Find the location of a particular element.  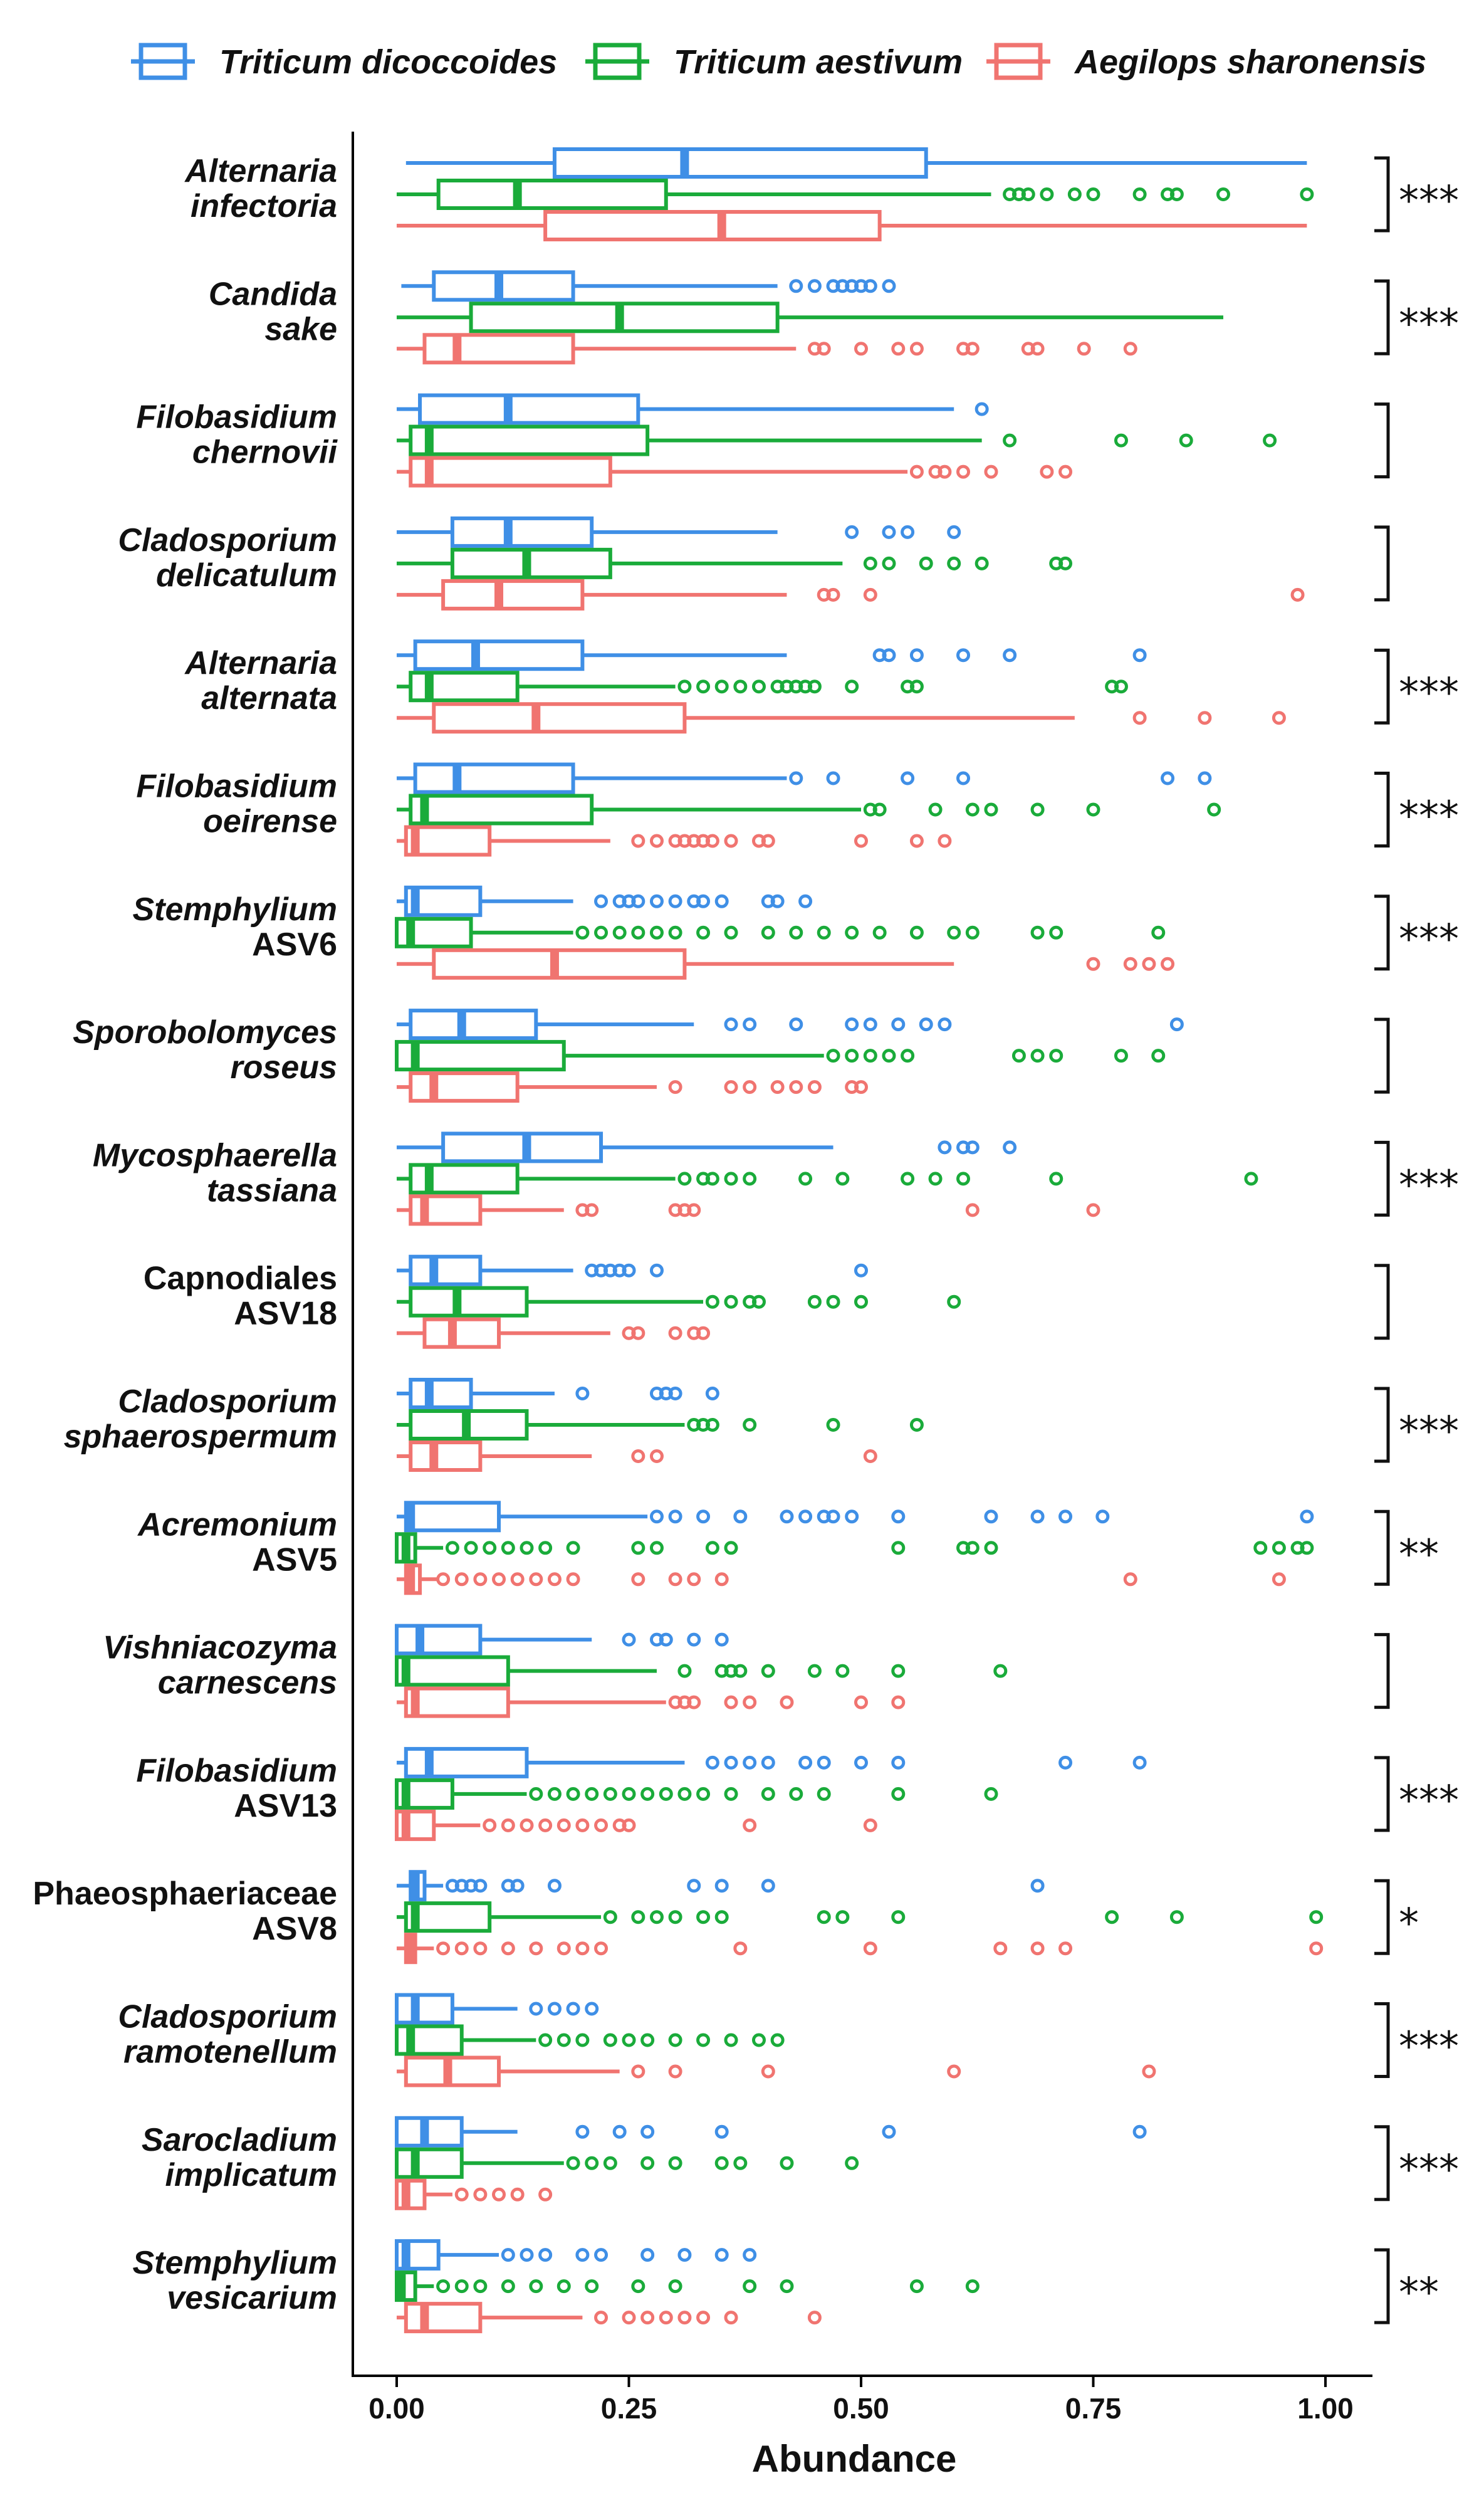

legend-label: Triticum dicoccoides is located at coordinates (388, 62).